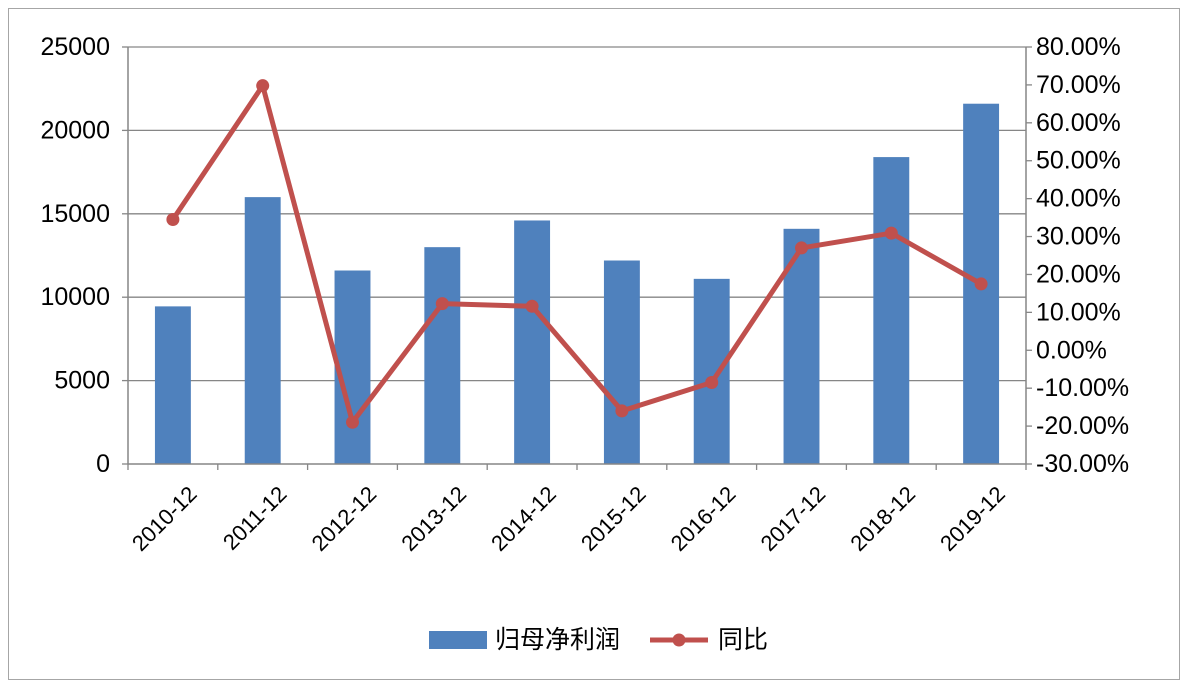 The image size is (1190, 689). Describe the element at coordinates (793, 518) in the screenshot. I see `x-tick-label-2017-12: 2017-12` at that location.